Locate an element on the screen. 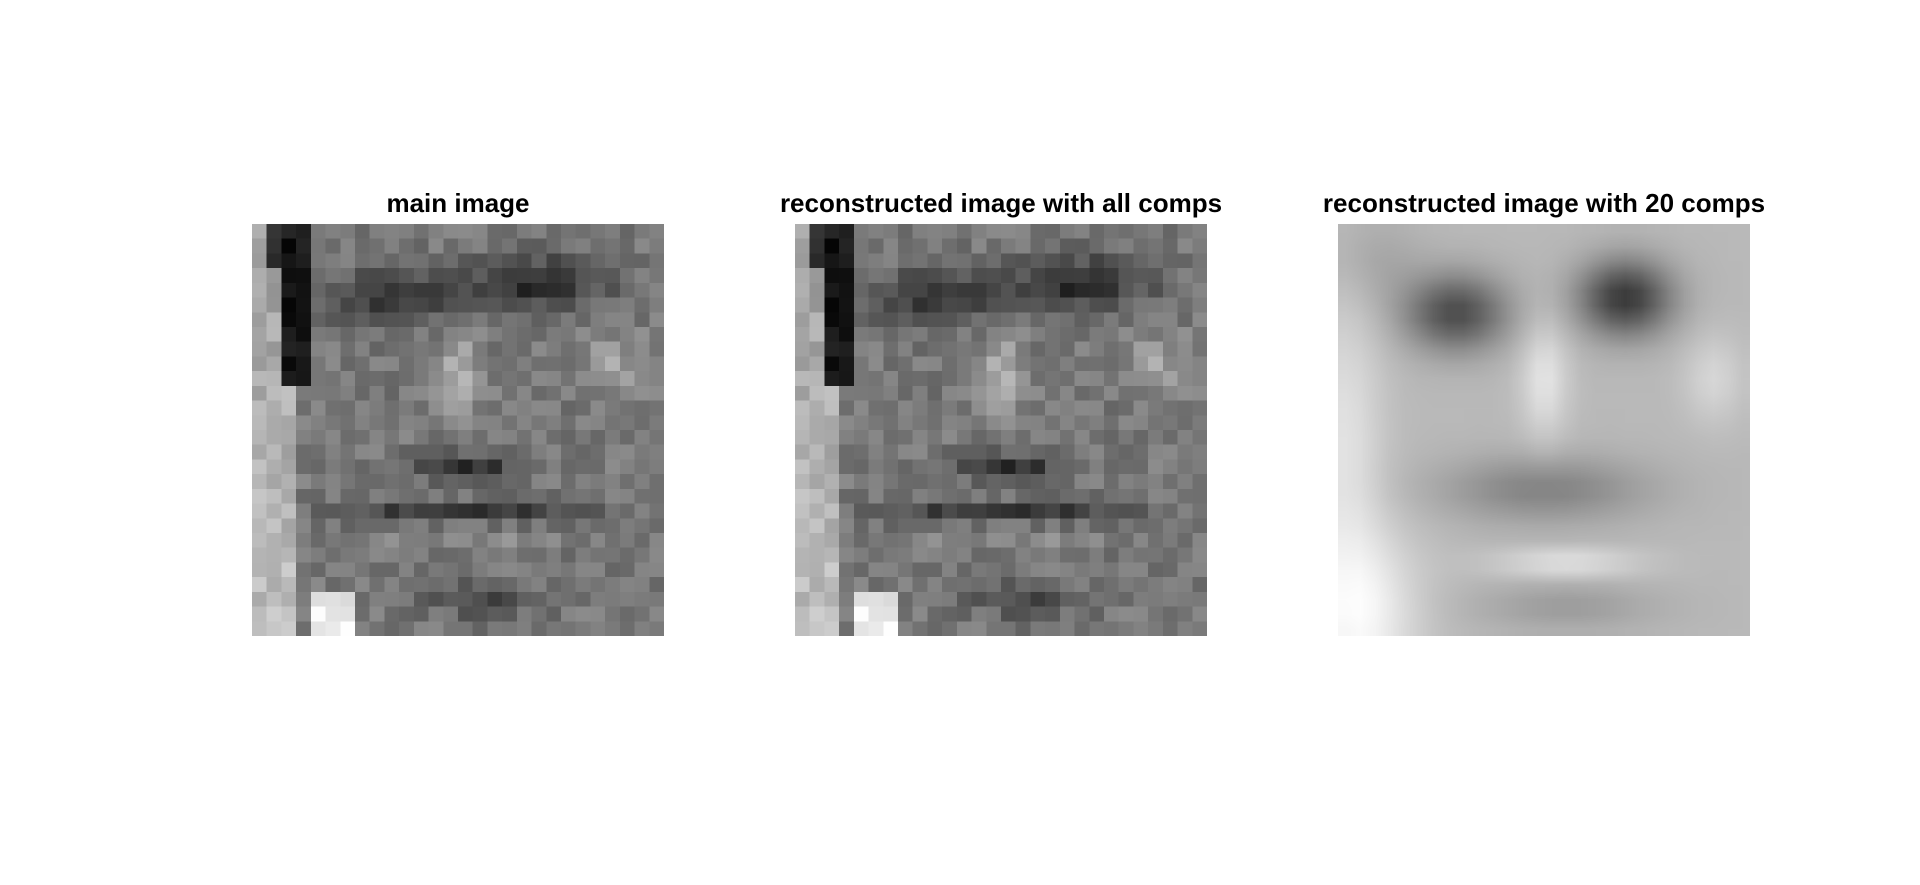  panel-main-image: main image is located at coordinates (458, 413).